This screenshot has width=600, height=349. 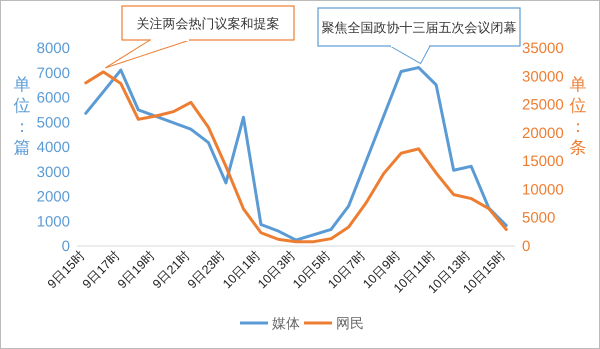 What do you see at coordinates (53, 123) in the screenshot?
I see `y-tick-label: 5000` at bounding box center [53, 123].